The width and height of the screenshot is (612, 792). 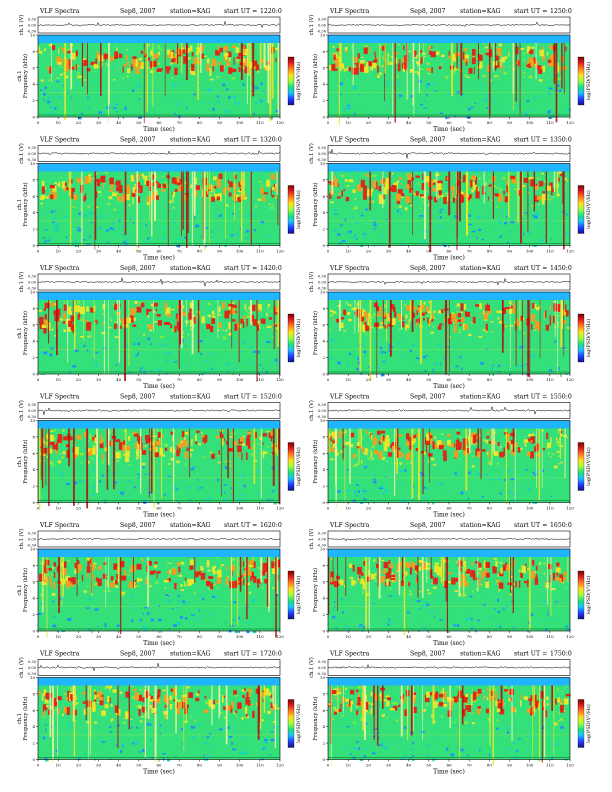 What do you see at coordinates (59, 636) in the screenshot?
I see `time-tick-label: 10` at bounding box center [59, 636].